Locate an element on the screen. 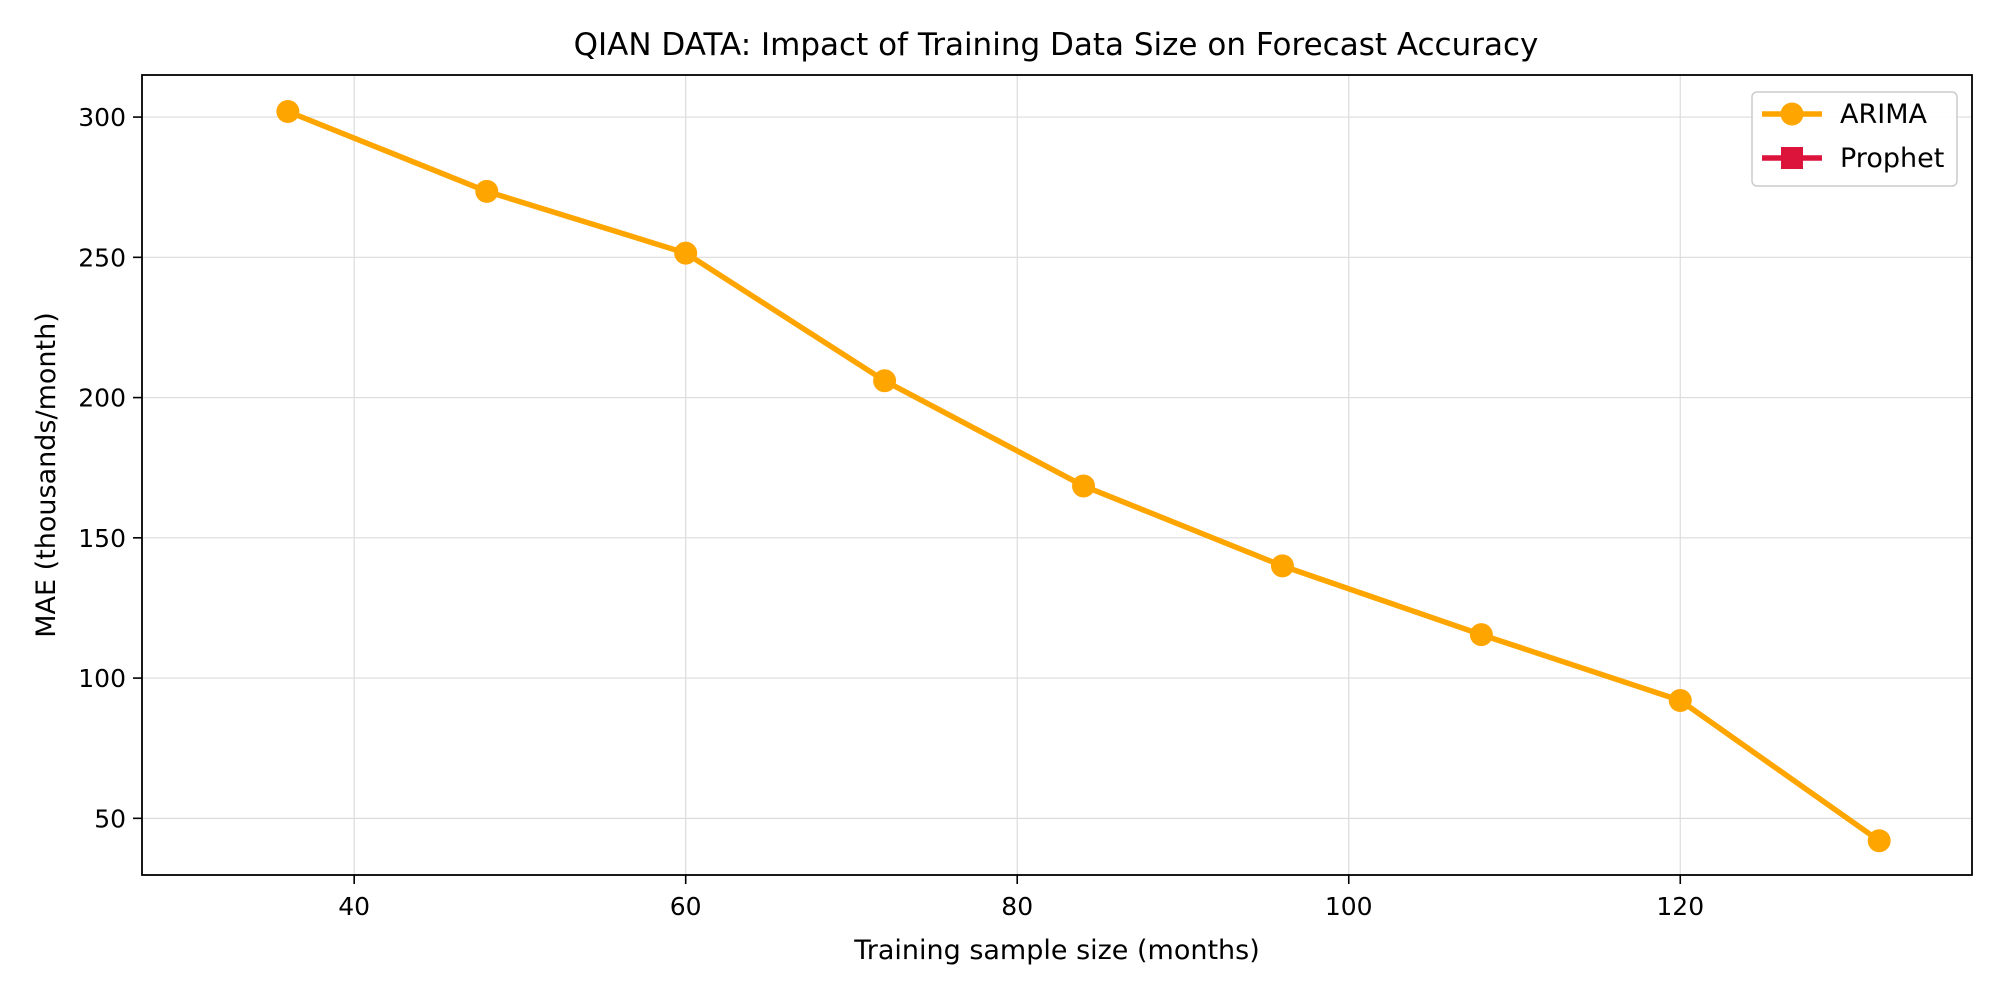 This screenshot has width=2000, height=1000. arima-legend-marker is located at coordinates (1792, 114).